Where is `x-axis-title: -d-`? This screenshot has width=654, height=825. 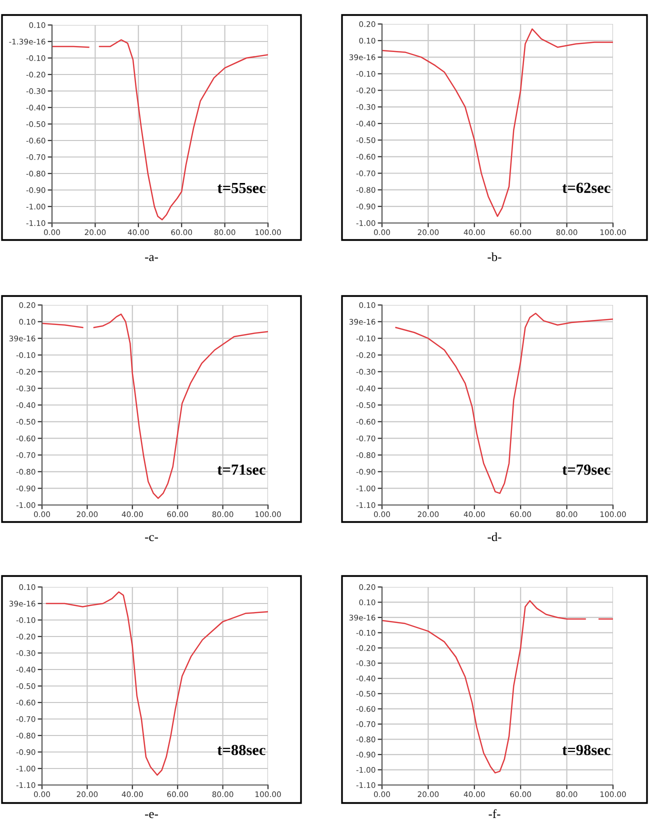 x-axis-title: -d- is located at coordinates (495, 537).